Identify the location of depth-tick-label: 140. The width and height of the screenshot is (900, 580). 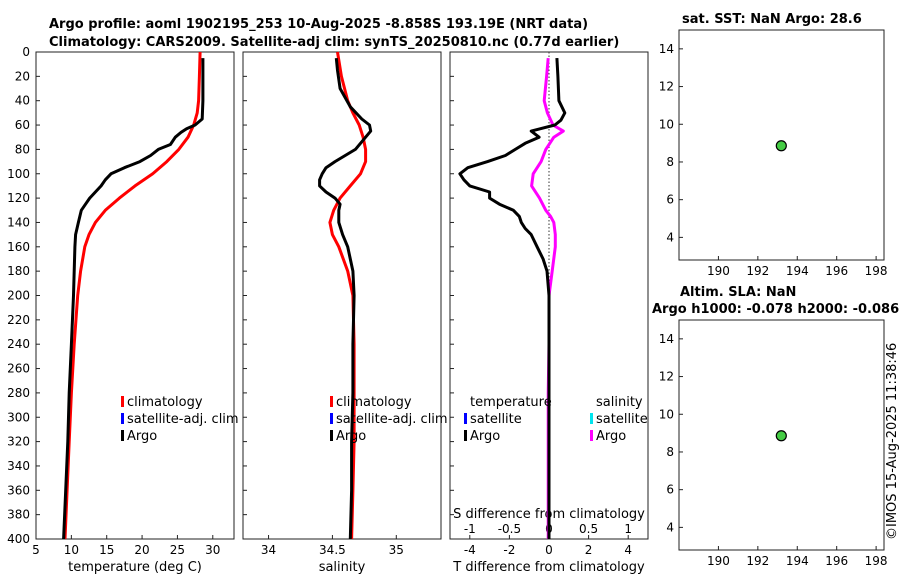
(18, 222).